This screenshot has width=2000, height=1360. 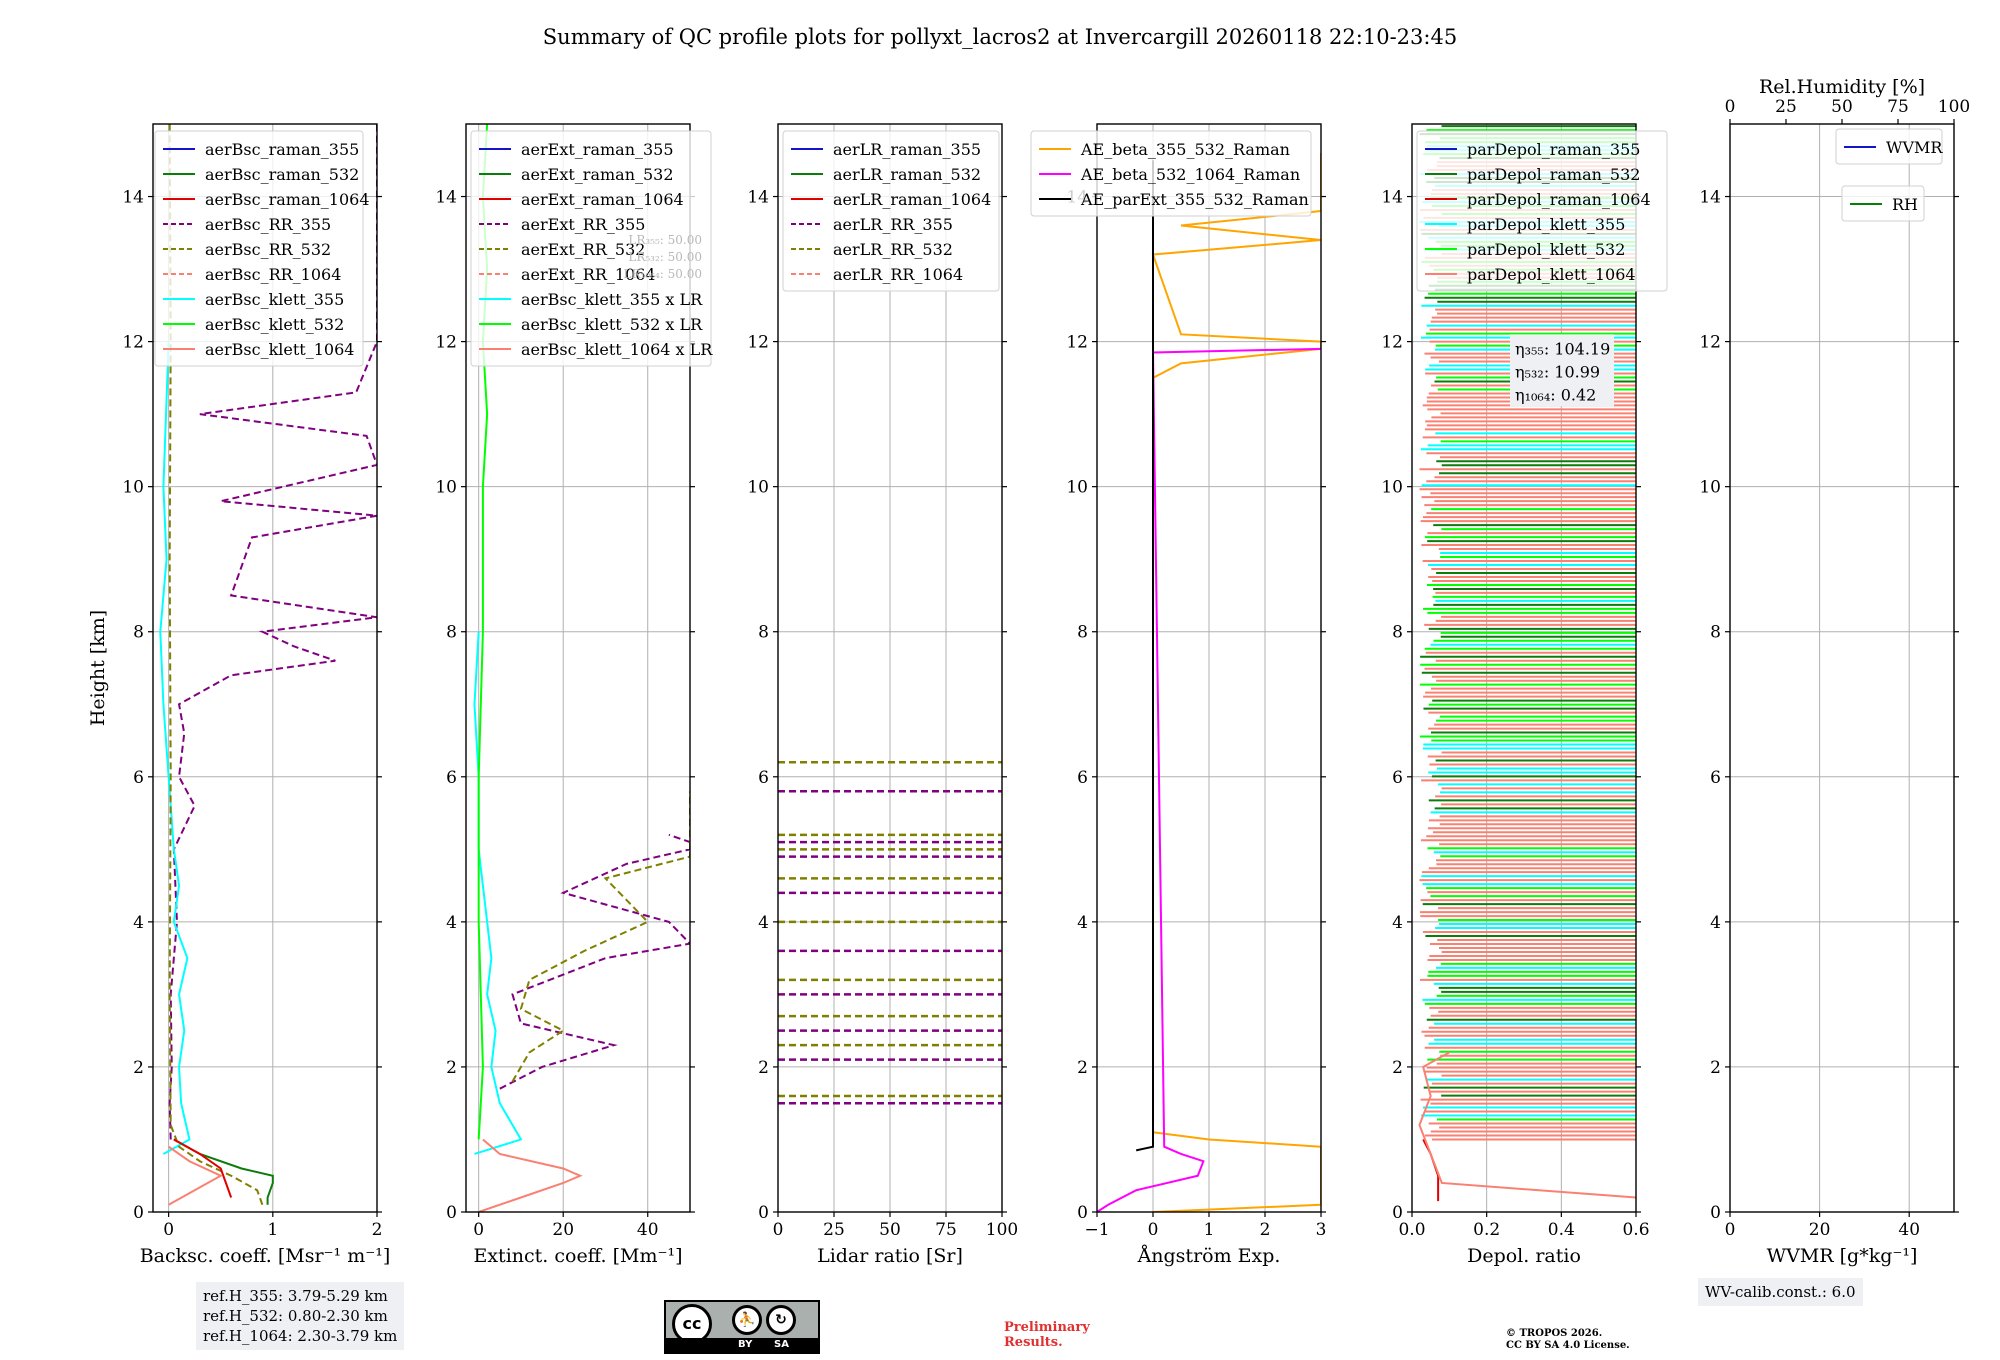 I want to click on xtick-label: 100, so click(x=1002, y=1230).